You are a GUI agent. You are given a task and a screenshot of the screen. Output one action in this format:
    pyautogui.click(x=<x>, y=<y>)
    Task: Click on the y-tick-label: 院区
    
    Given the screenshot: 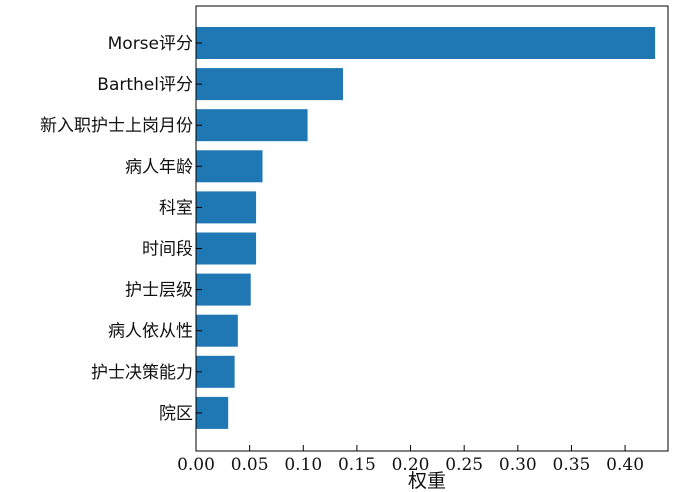 What is the action you would take?
    pyautogui.click(x=176, y=414)
    